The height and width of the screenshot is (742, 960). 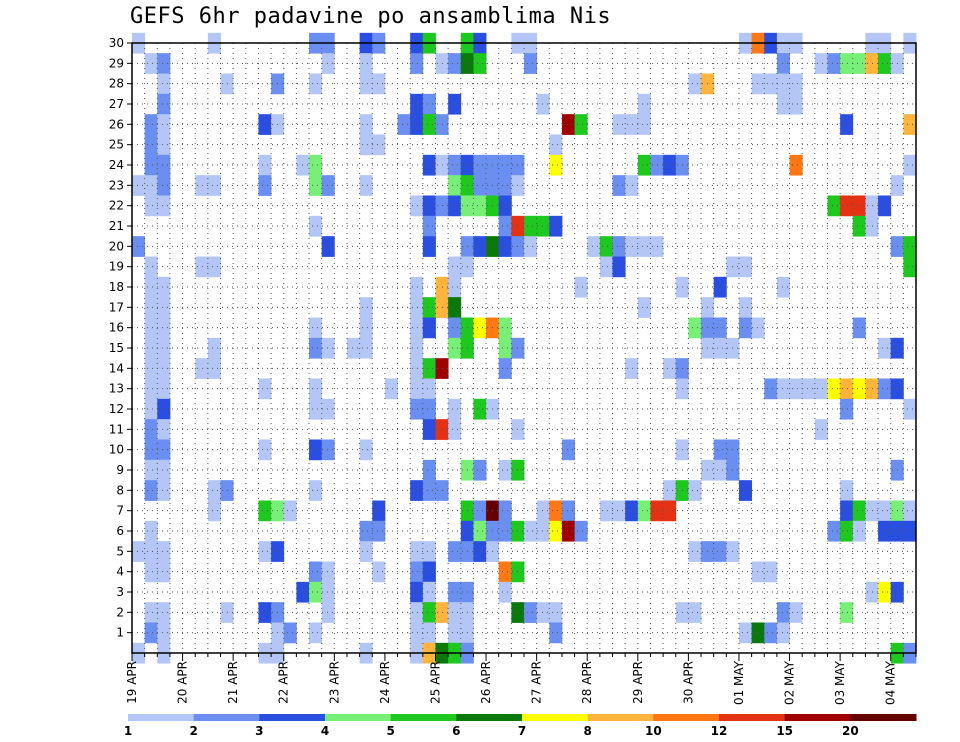 What do you see at coordinates (638, 682) in the screenshot?
I see `x-tick-label: 29 APR` at bounding box center [638, 682].